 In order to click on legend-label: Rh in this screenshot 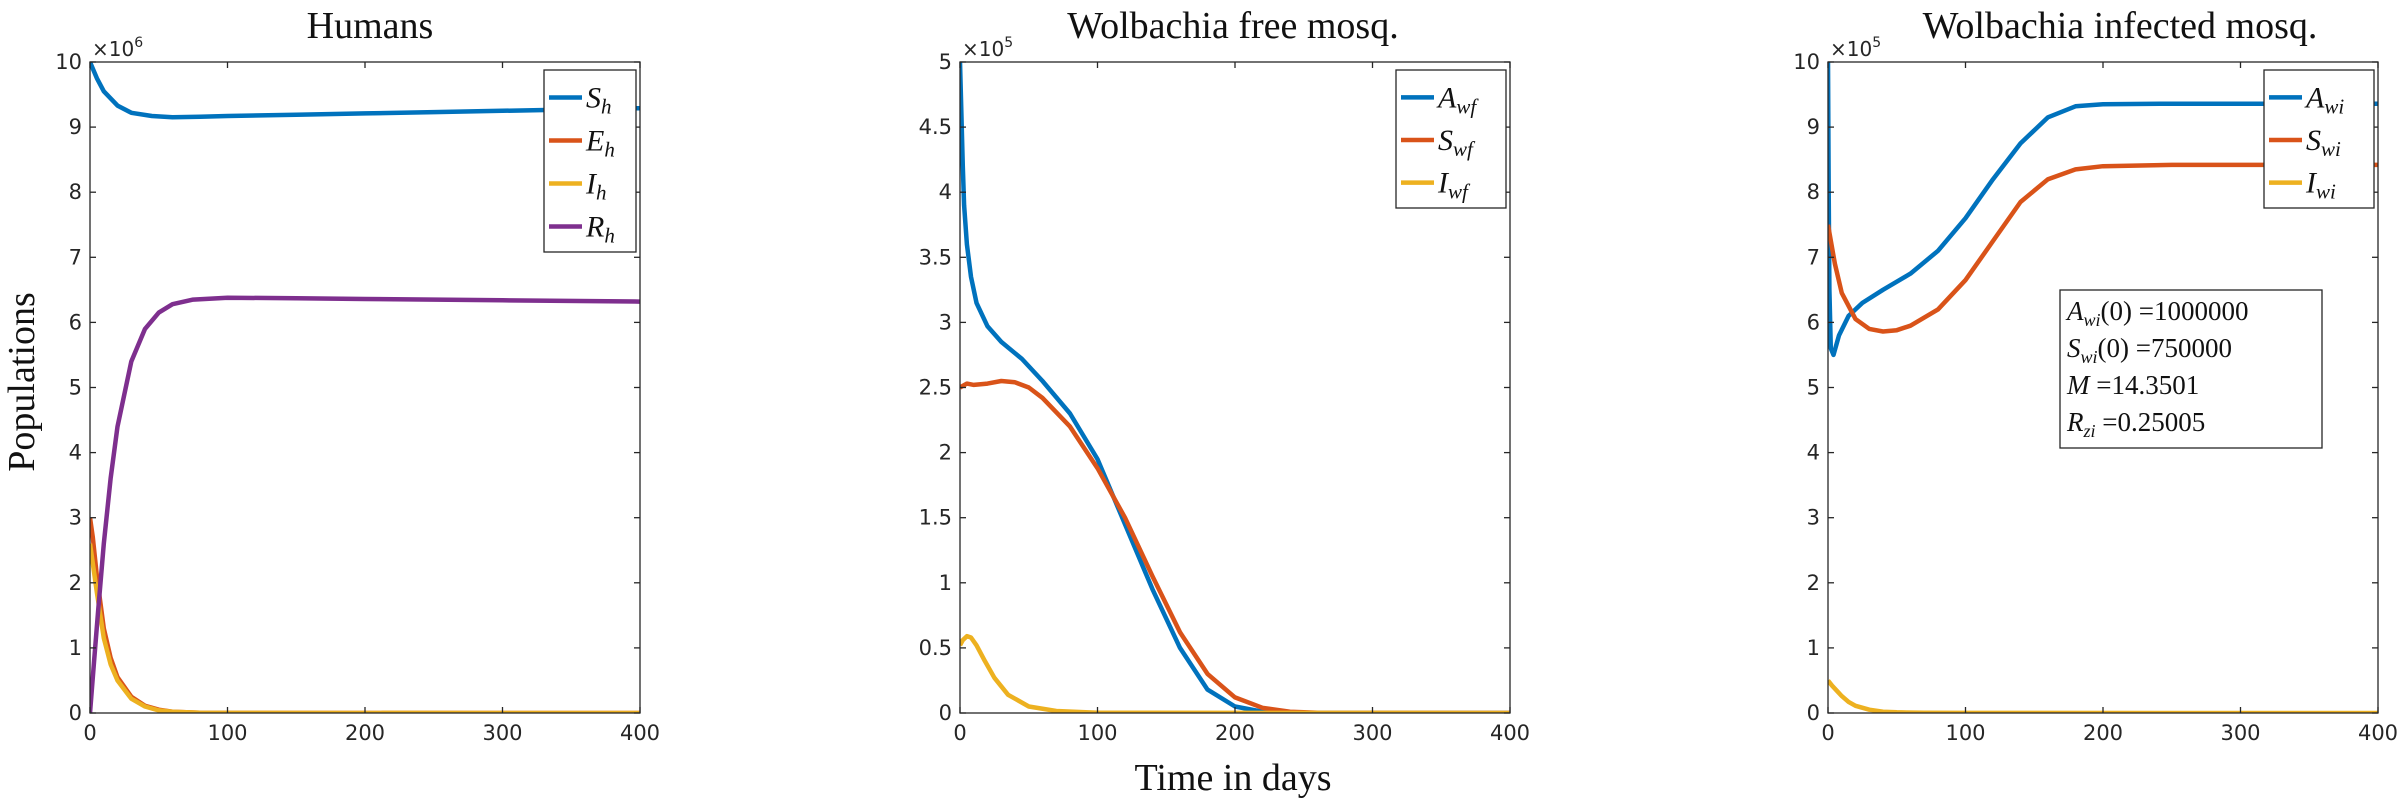, I will do `click(600, 229)`.